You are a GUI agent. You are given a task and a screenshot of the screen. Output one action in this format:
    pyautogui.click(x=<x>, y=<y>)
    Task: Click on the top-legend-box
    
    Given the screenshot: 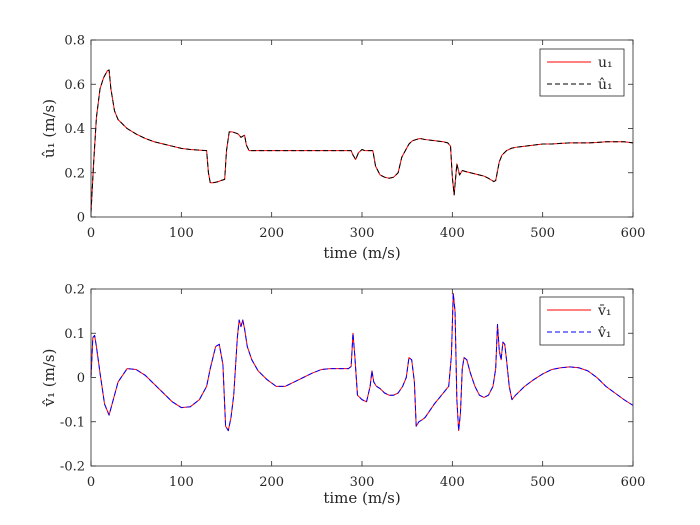 What is the action you would take?
    pyautogui.click(x=582, y=72)
    